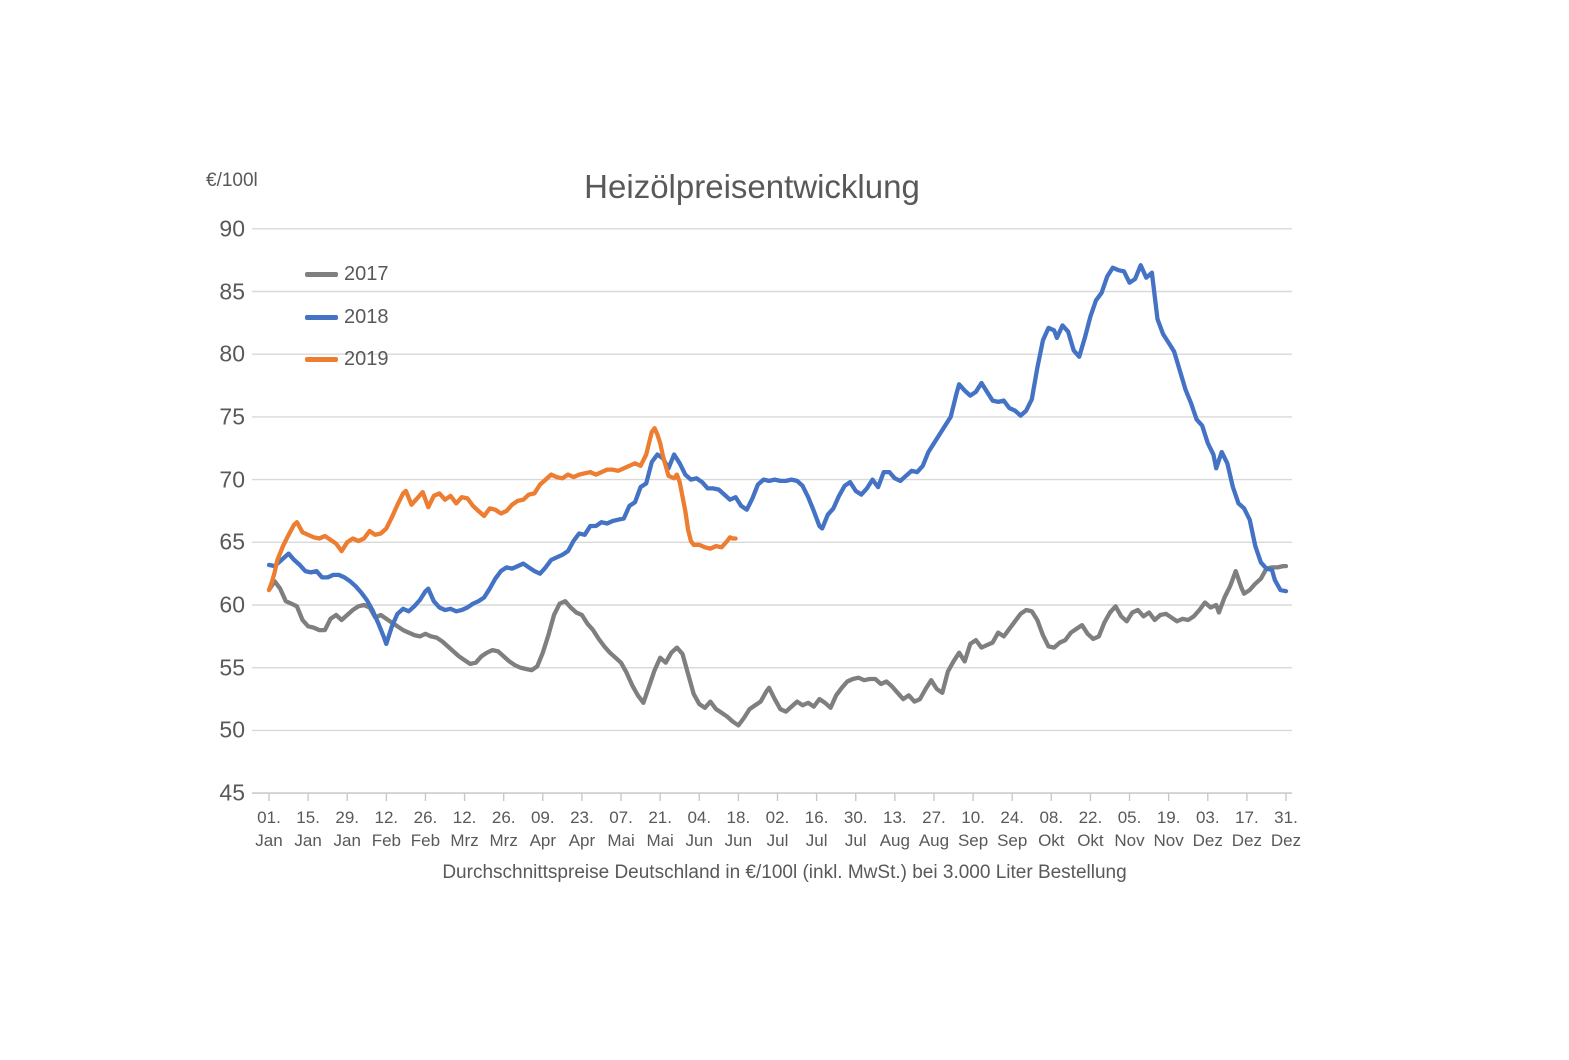 The image size is (1569, 1060). Describe the element at coordinates (973, 829) in the screenshot. I see `x-tick-label: 10. Sep` at that location.